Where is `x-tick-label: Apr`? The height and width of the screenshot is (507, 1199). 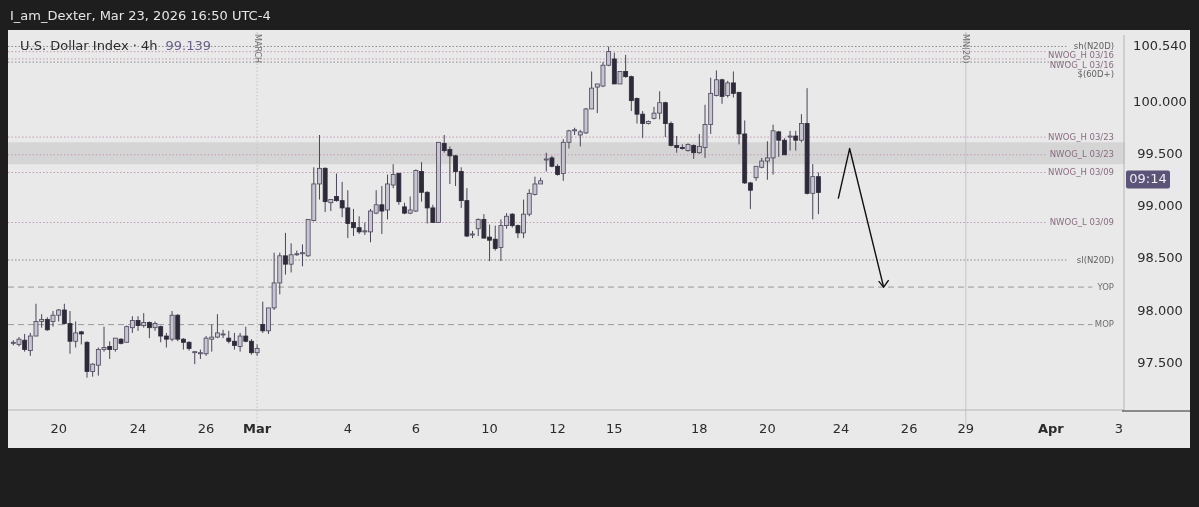 x-tick-label: Apr is located at coordinates (1051, 428).